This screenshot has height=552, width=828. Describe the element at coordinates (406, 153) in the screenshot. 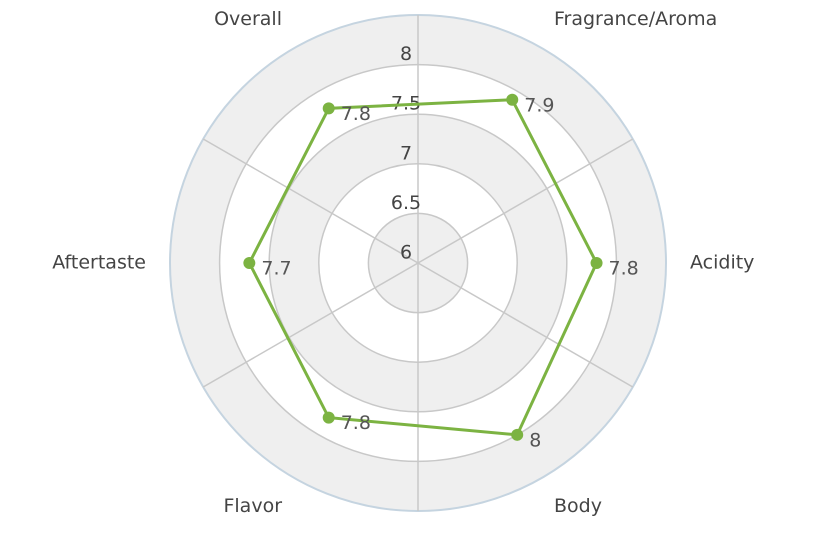

I see `tick-label: 7` at that location.